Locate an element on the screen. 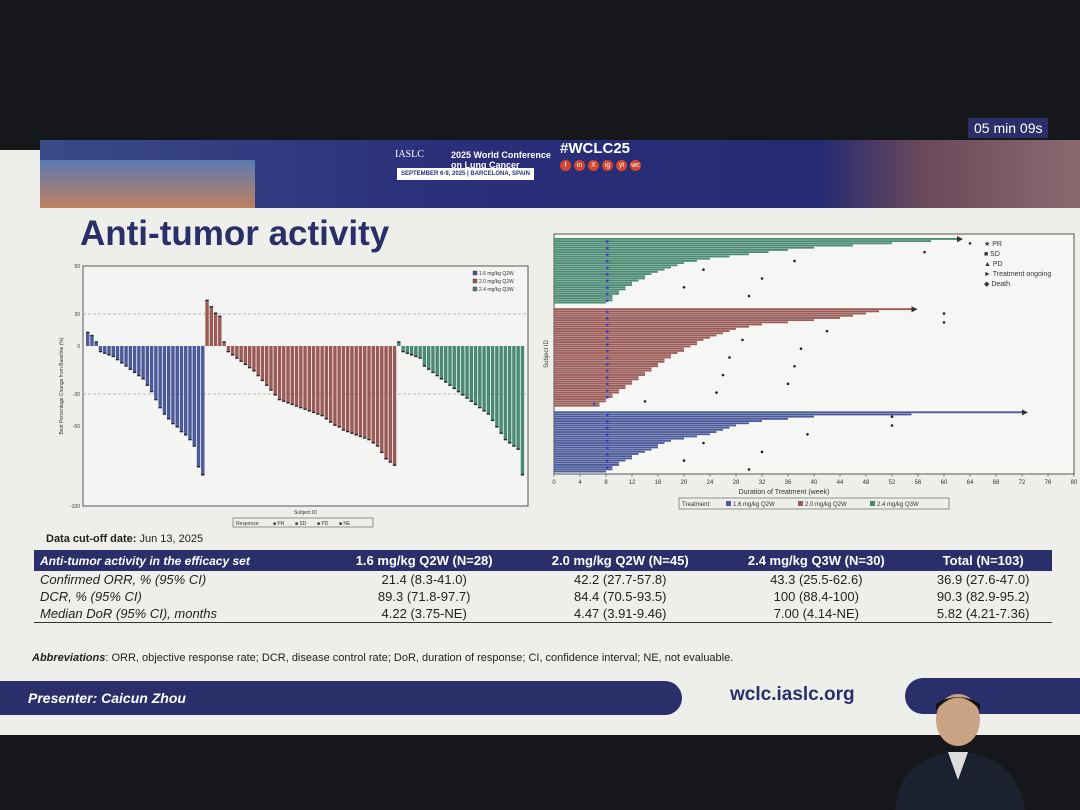 The height and width of the screenshot is (810, 1080). abbreviations-label: Abbreviations is located at coordinates (69, 658).